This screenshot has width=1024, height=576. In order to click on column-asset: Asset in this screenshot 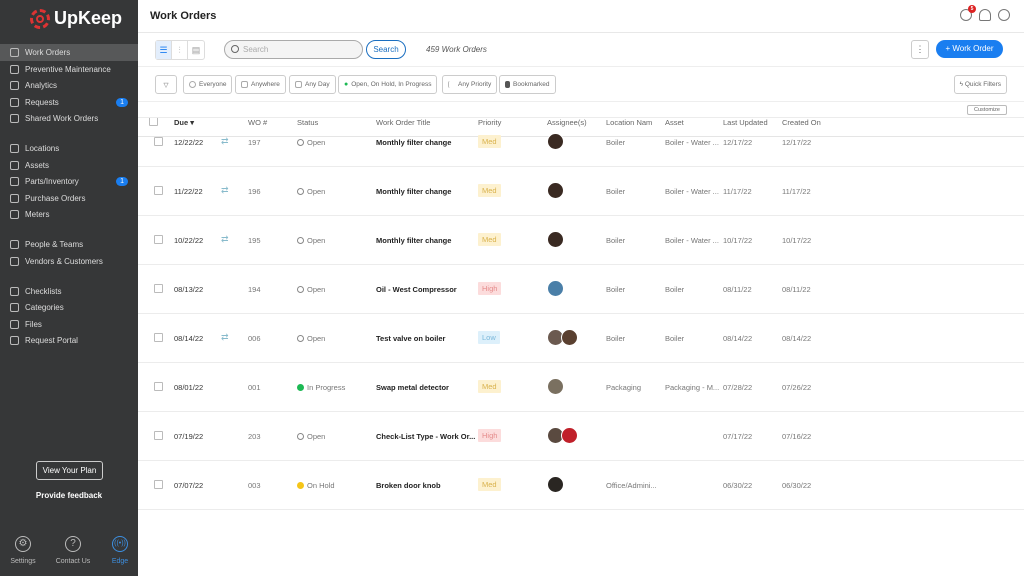, I will do `click(674, 122)`.